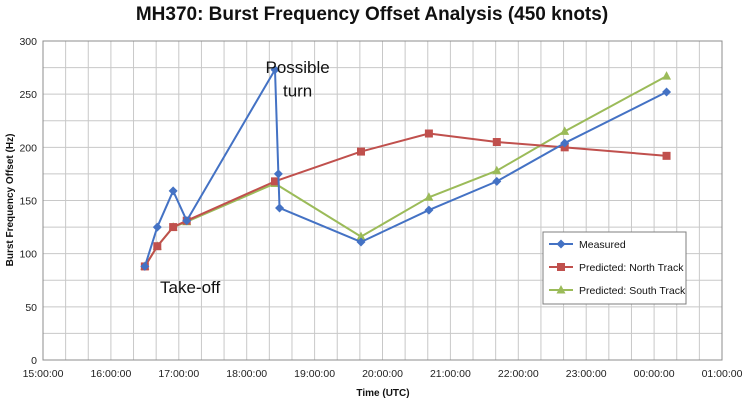  Describe the element at coordinates (450, 374) in the screenshot. I see `x-tick-label: 21:00:00` at that location.